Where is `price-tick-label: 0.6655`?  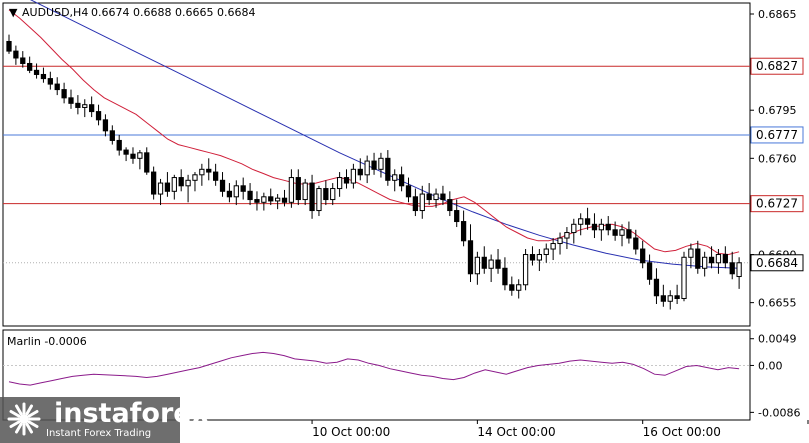
price-tick-label: 0.6655 is located at coordinates (777, 303).